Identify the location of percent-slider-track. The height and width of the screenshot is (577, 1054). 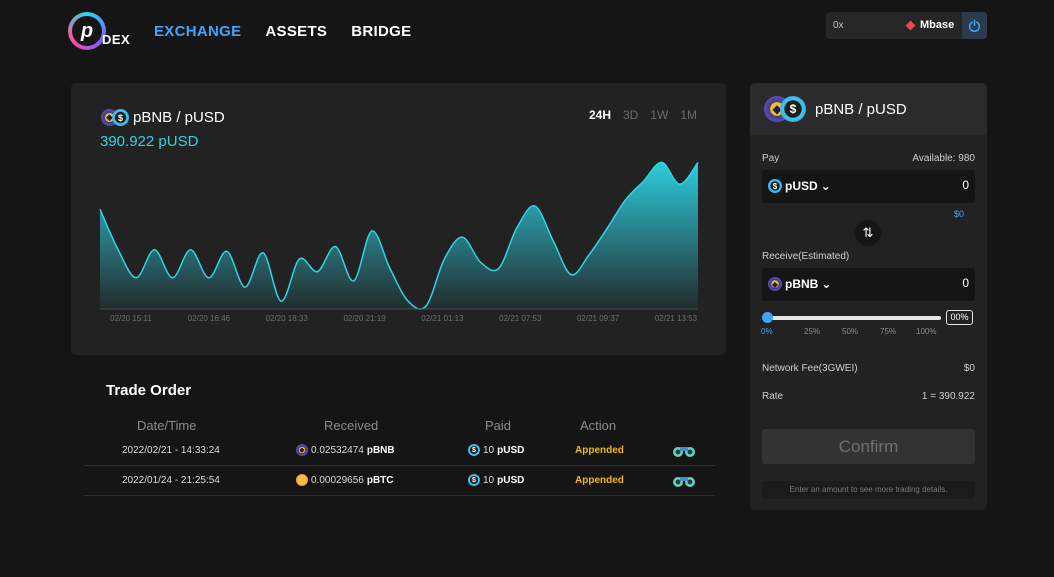
(854, 318).